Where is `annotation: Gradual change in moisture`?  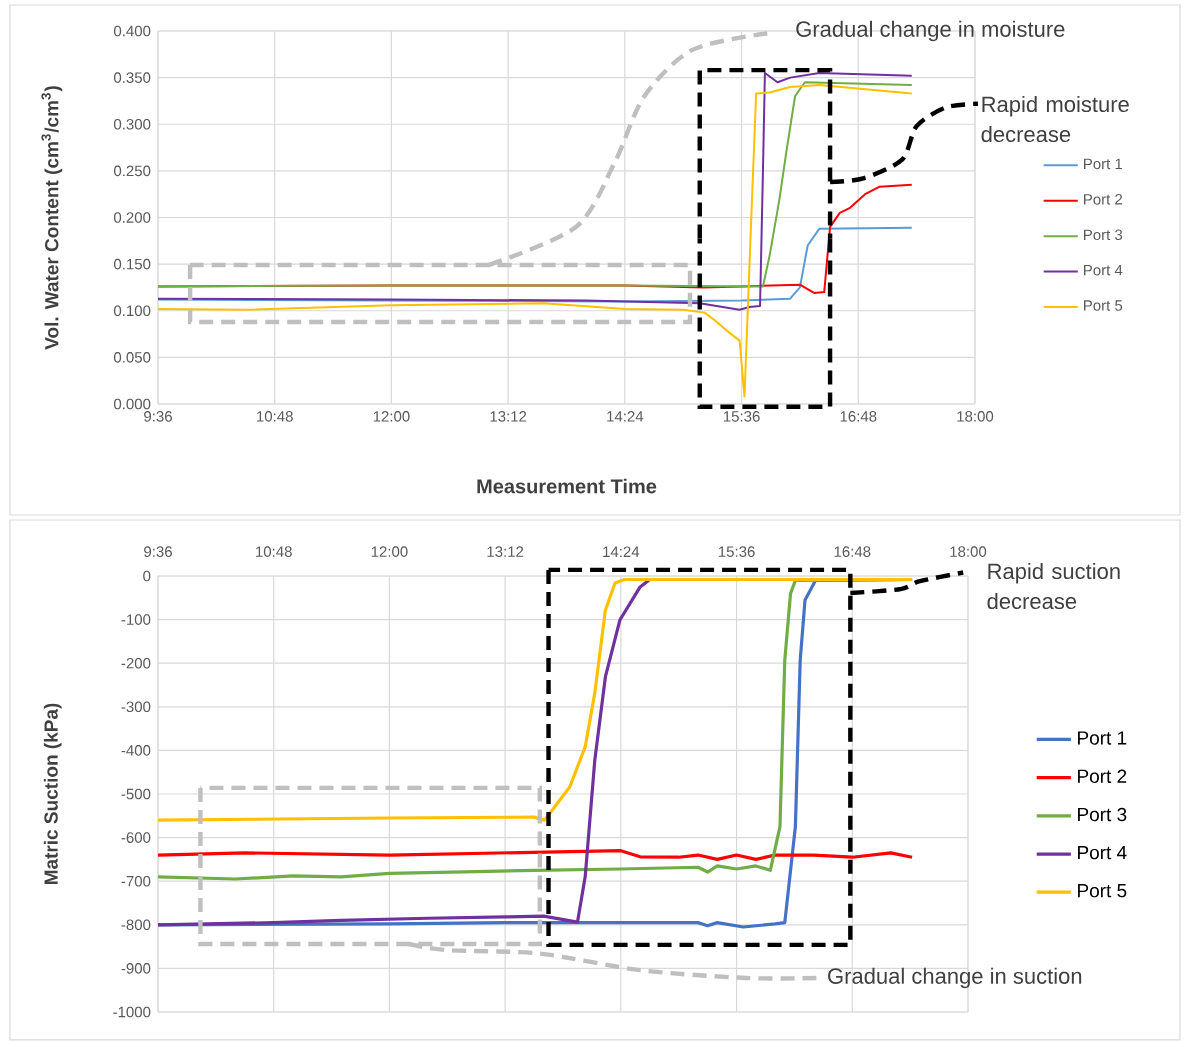 annotation: Gradual change in moisture is located at coordinates (930, 31).